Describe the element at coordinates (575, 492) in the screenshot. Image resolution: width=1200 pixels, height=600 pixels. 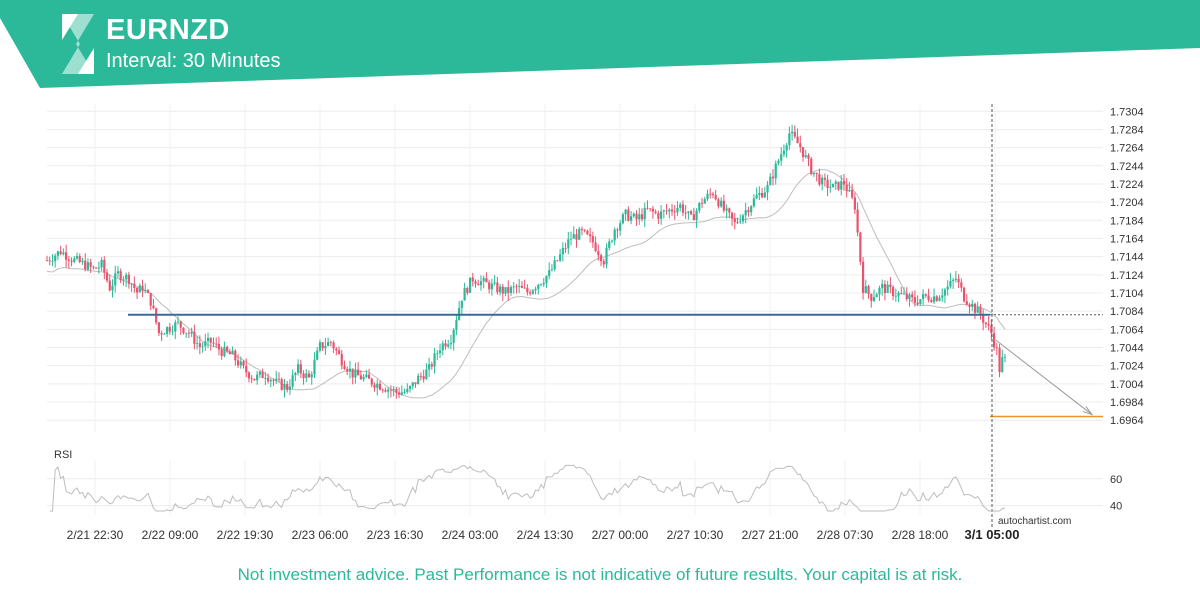
I see `rsi-grid` at that location.